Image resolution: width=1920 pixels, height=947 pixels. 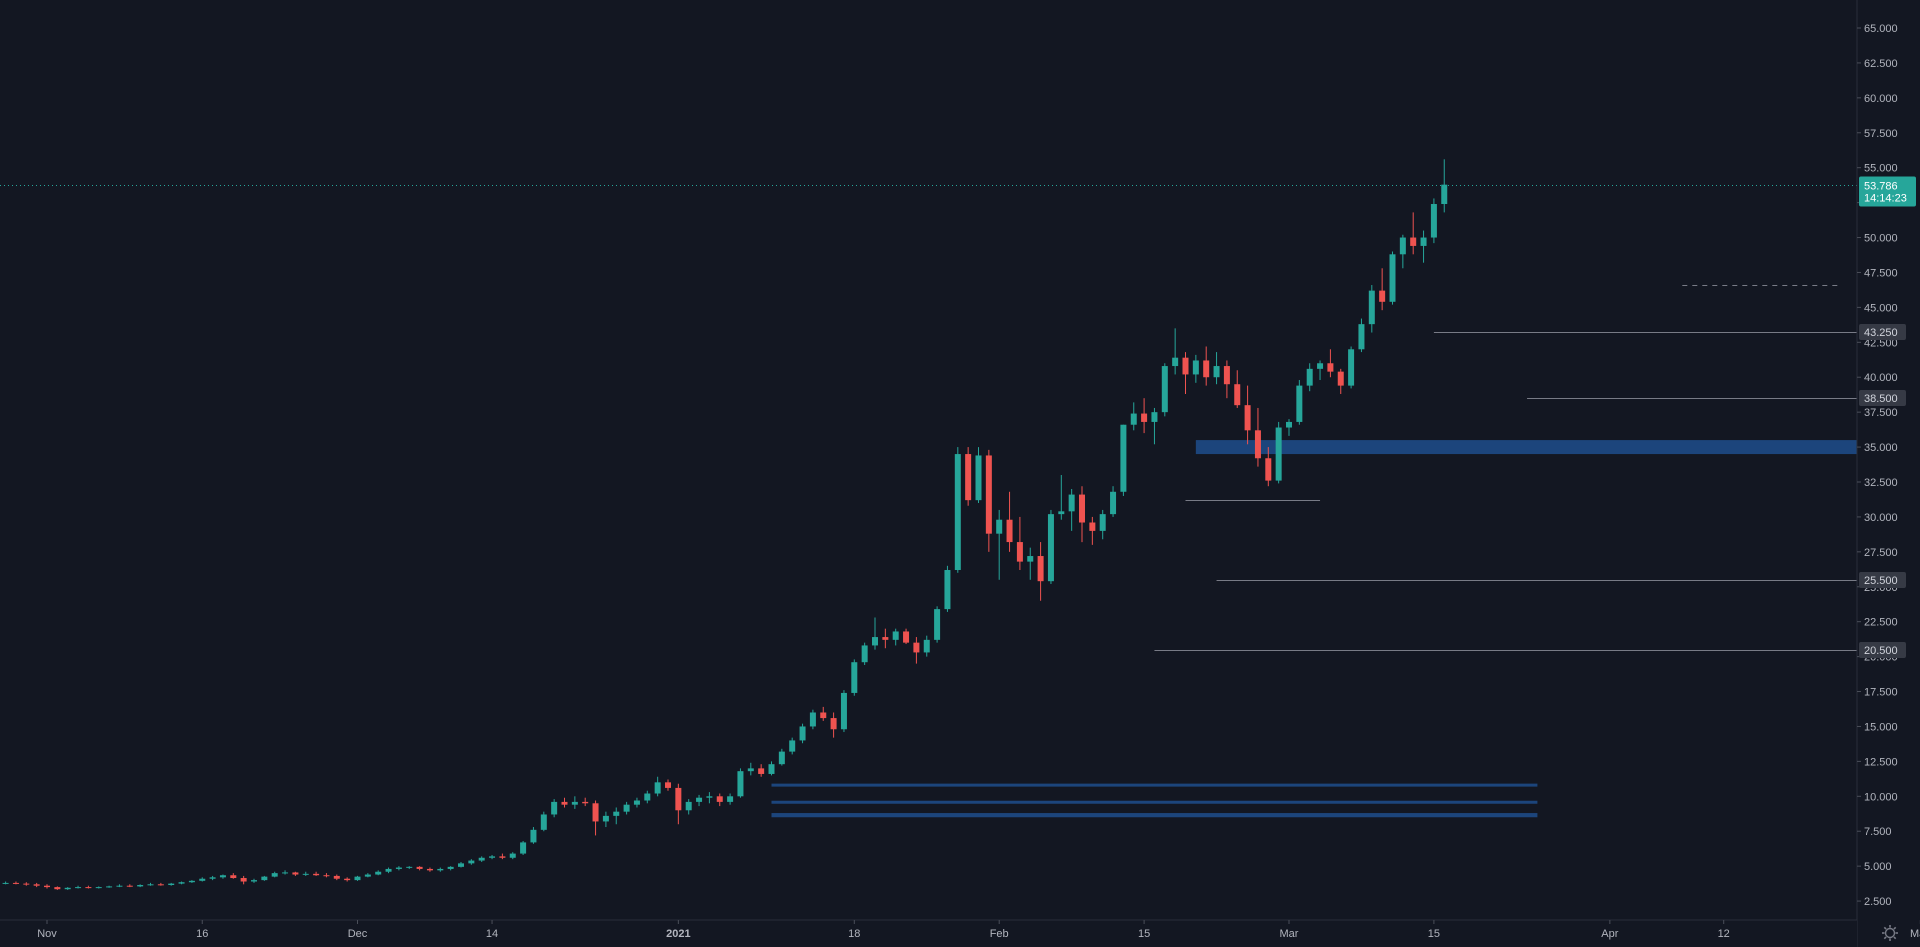 I want to click on line-price-tag: 38.500, so click(x=1882, y=398).